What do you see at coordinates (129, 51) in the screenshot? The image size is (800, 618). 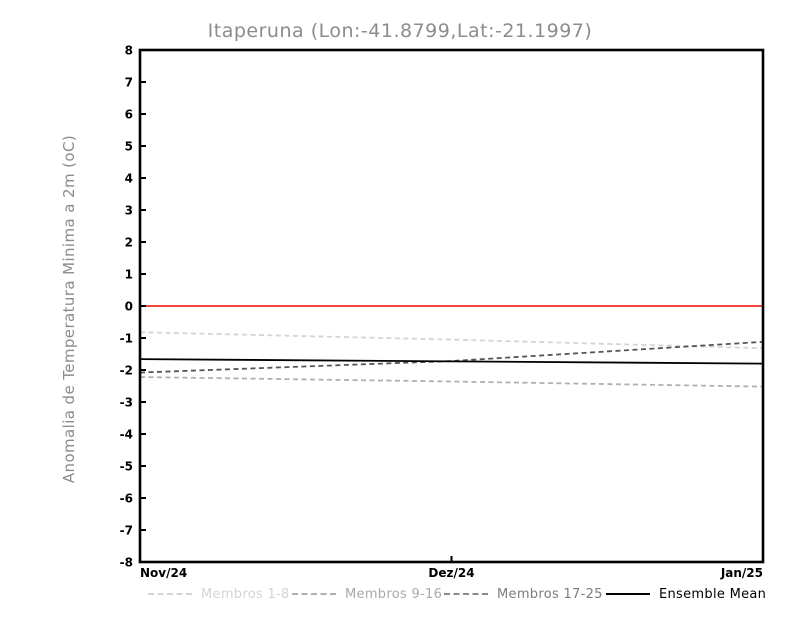 I see `y-tick-label: 8` at bounding box center [129, 51].